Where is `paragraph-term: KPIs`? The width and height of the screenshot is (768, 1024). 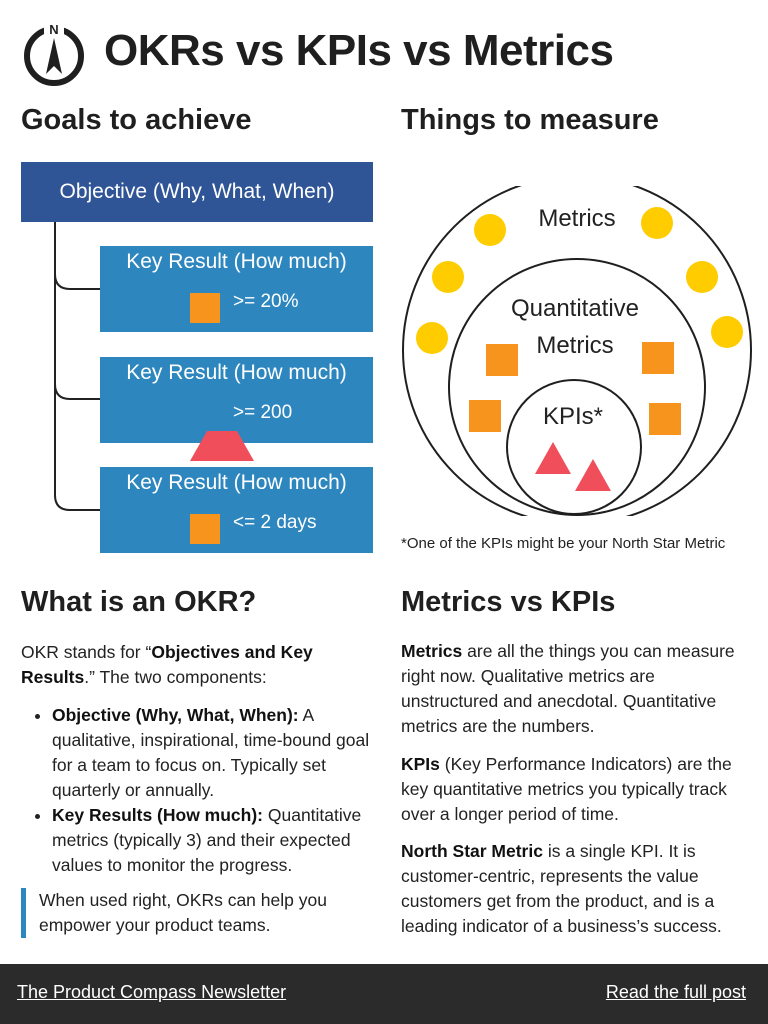 paragraph-term: KPIs is located at coordinates (420, 764).